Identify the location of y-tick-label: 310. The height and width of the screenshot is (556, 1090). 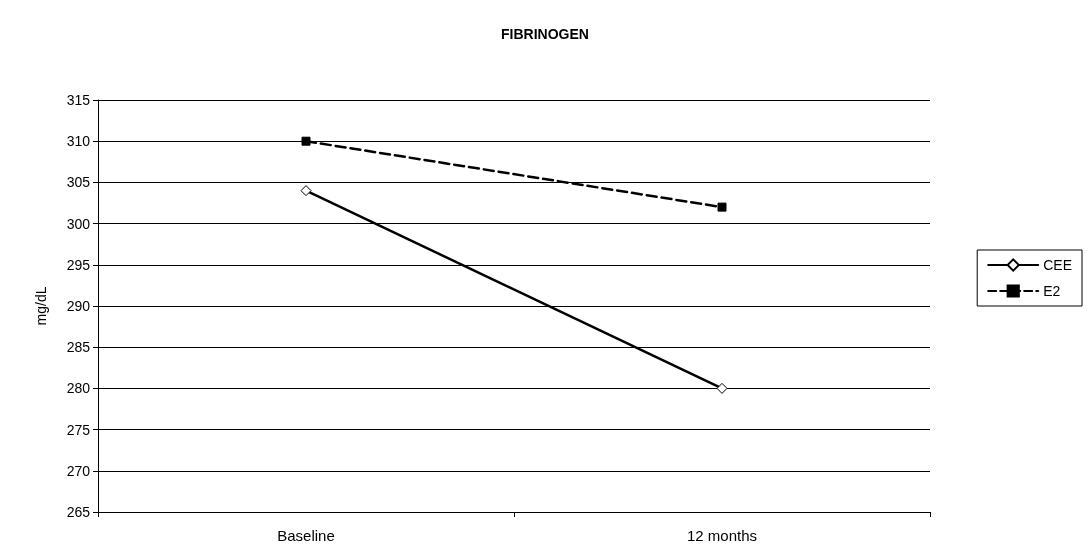
(78, 141).